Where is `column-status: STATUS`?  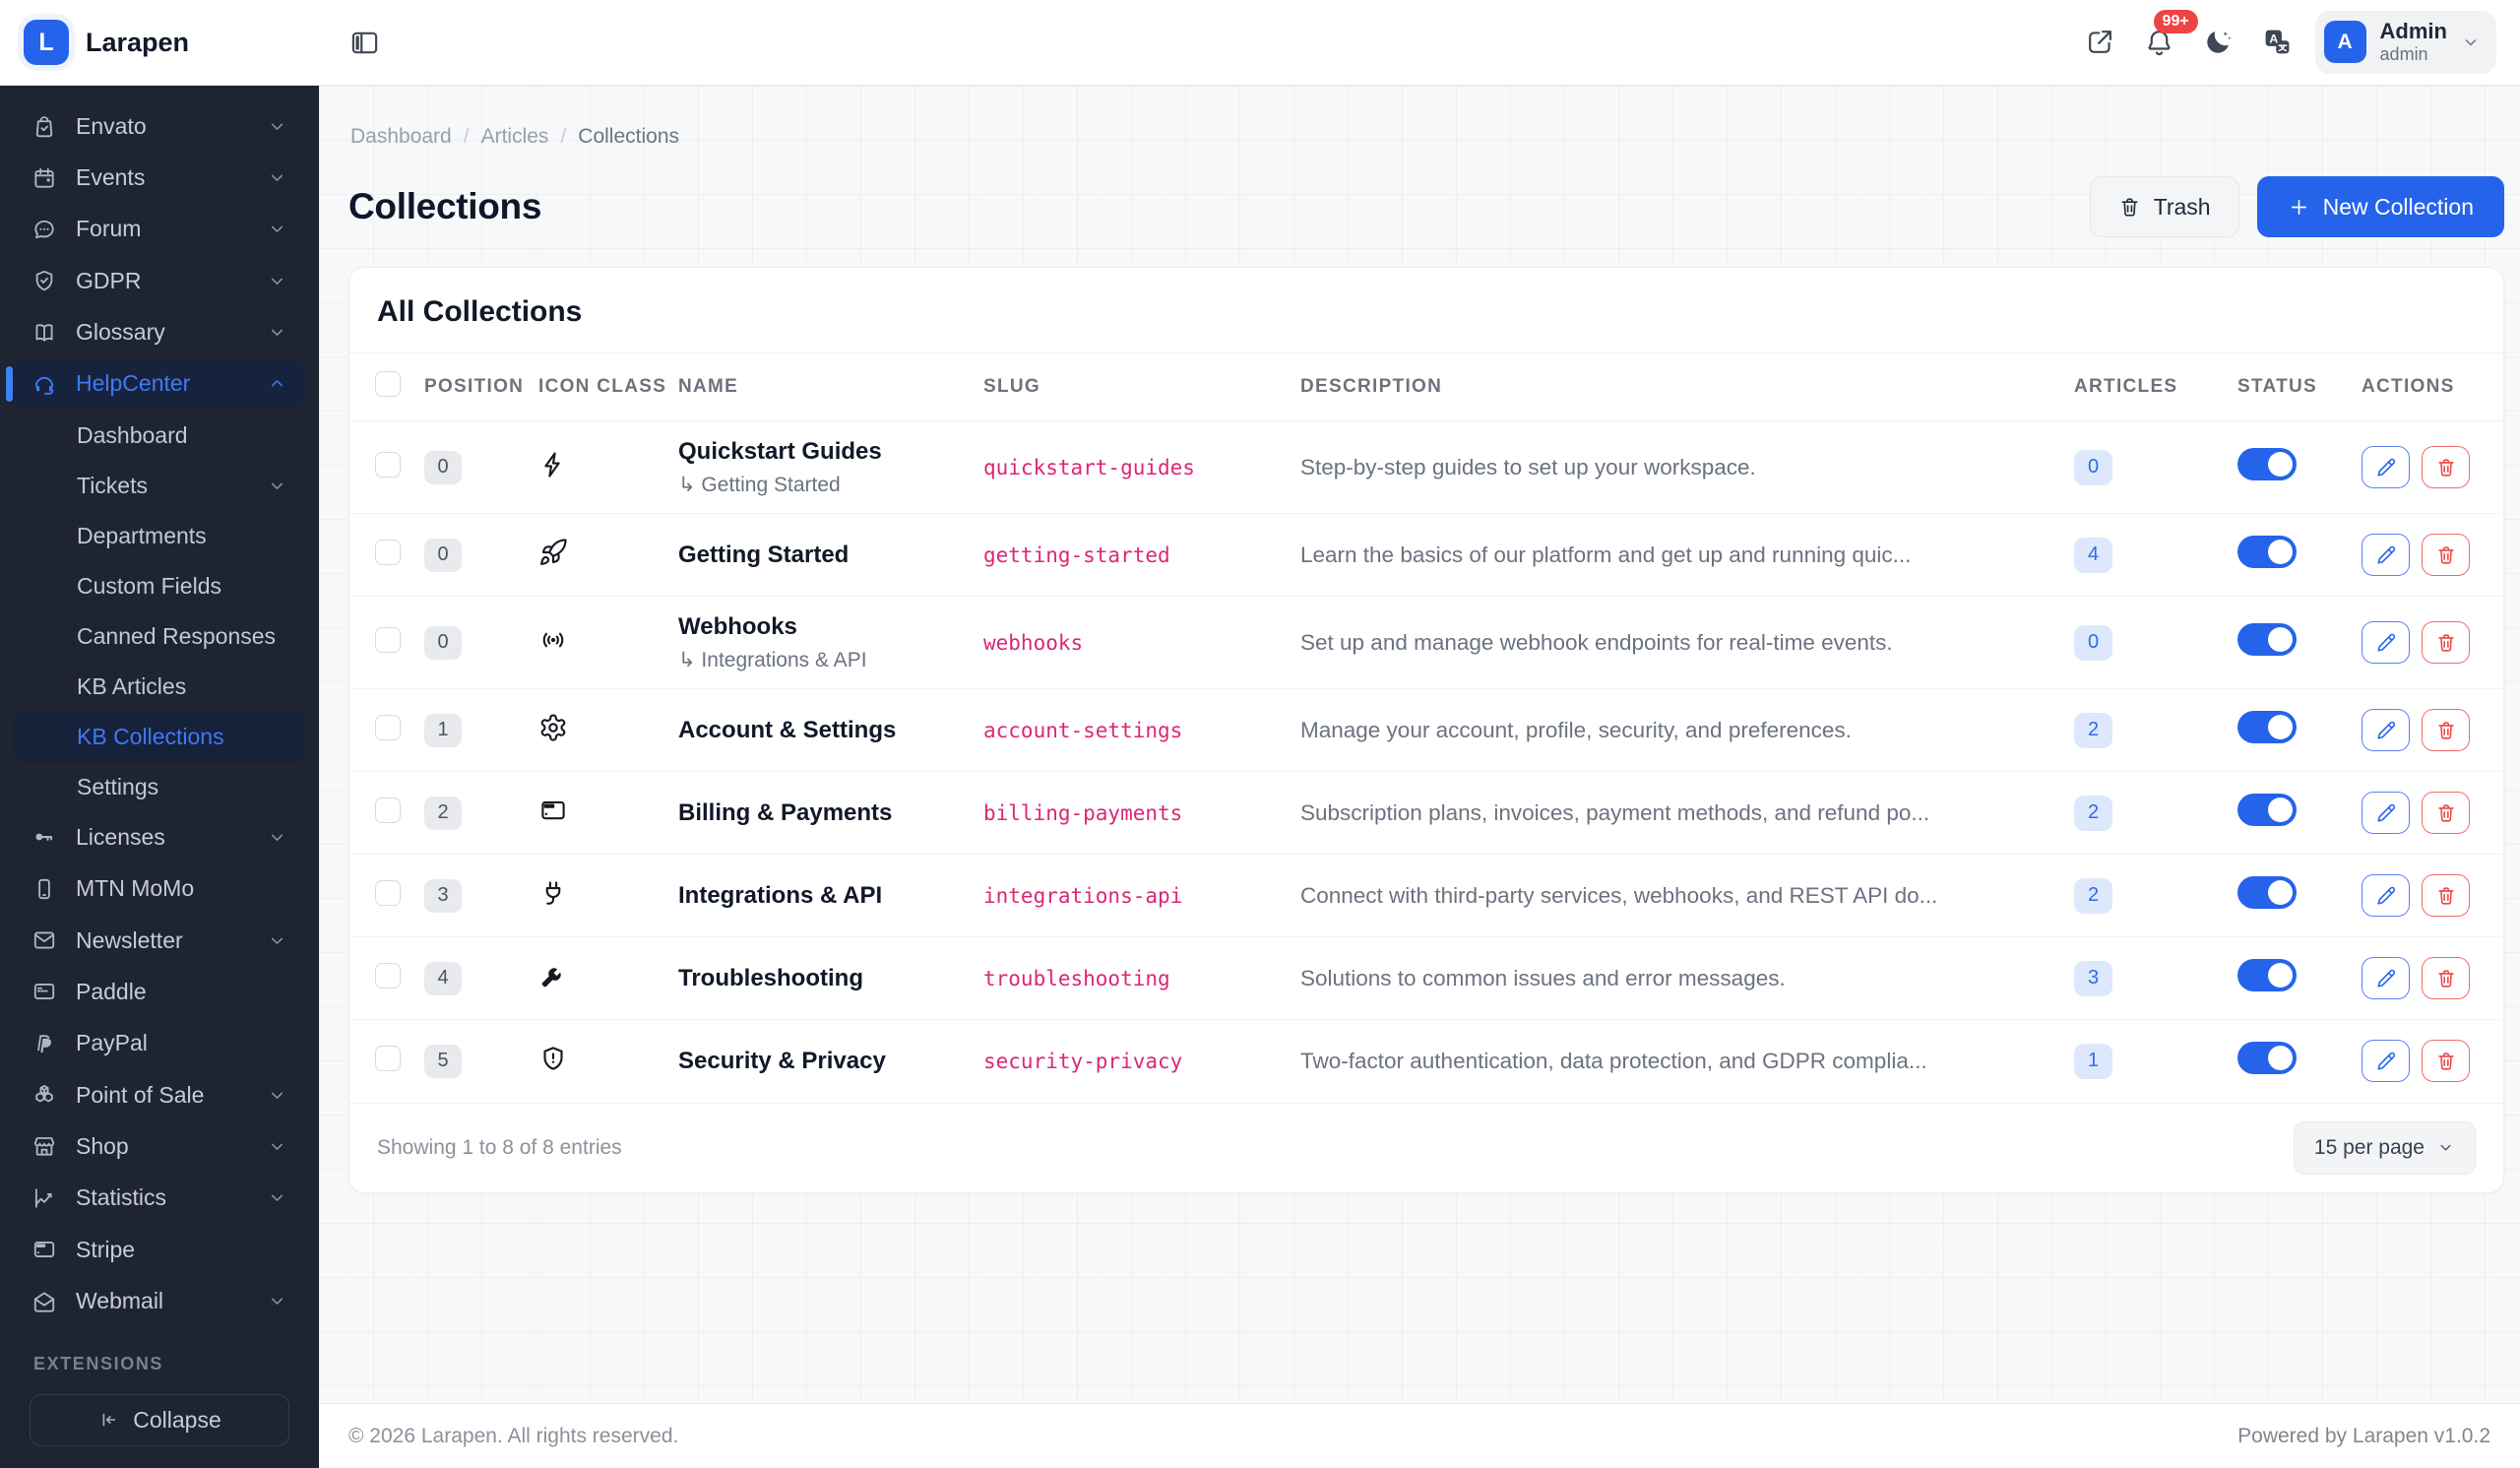 column-status: STATUS is located at coordinates (2286, 387).